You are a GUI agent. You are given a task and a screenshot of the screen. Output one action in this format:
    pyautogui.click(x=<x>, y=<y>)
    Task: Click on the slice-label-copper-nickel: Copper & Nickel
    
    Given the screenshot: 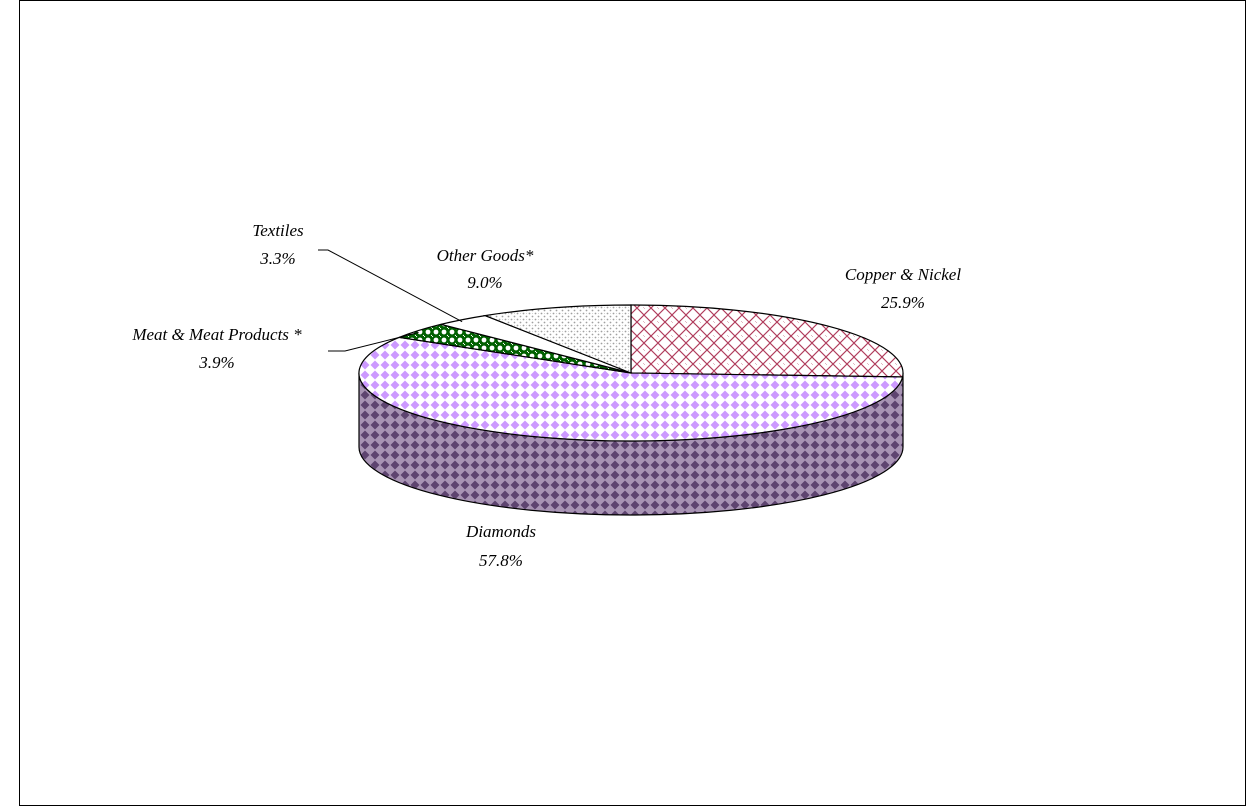 What is the action you would take?
    pyautogui.click(x=903, y=274)
    